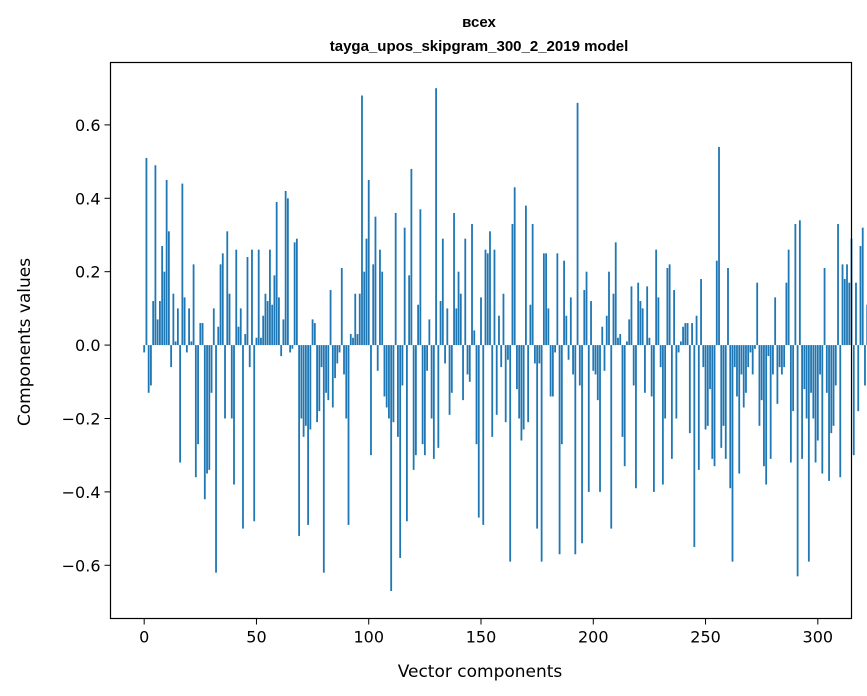  Describe the element at coordinates (81, 565) in the screenshot. I see `y-tick-label: −0.6` at that location.